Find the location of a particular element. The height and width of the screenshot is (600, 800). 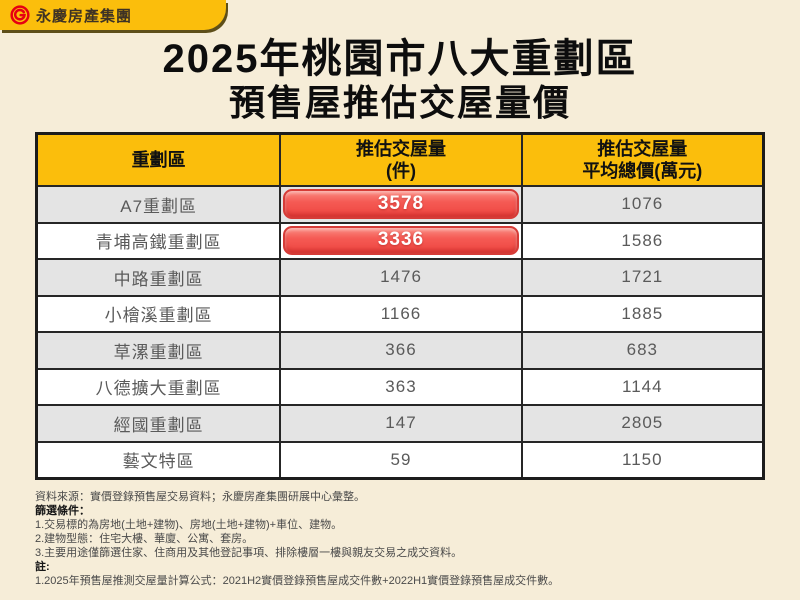

avg-price-cell: 1586 is located at coordinates (641, 240).